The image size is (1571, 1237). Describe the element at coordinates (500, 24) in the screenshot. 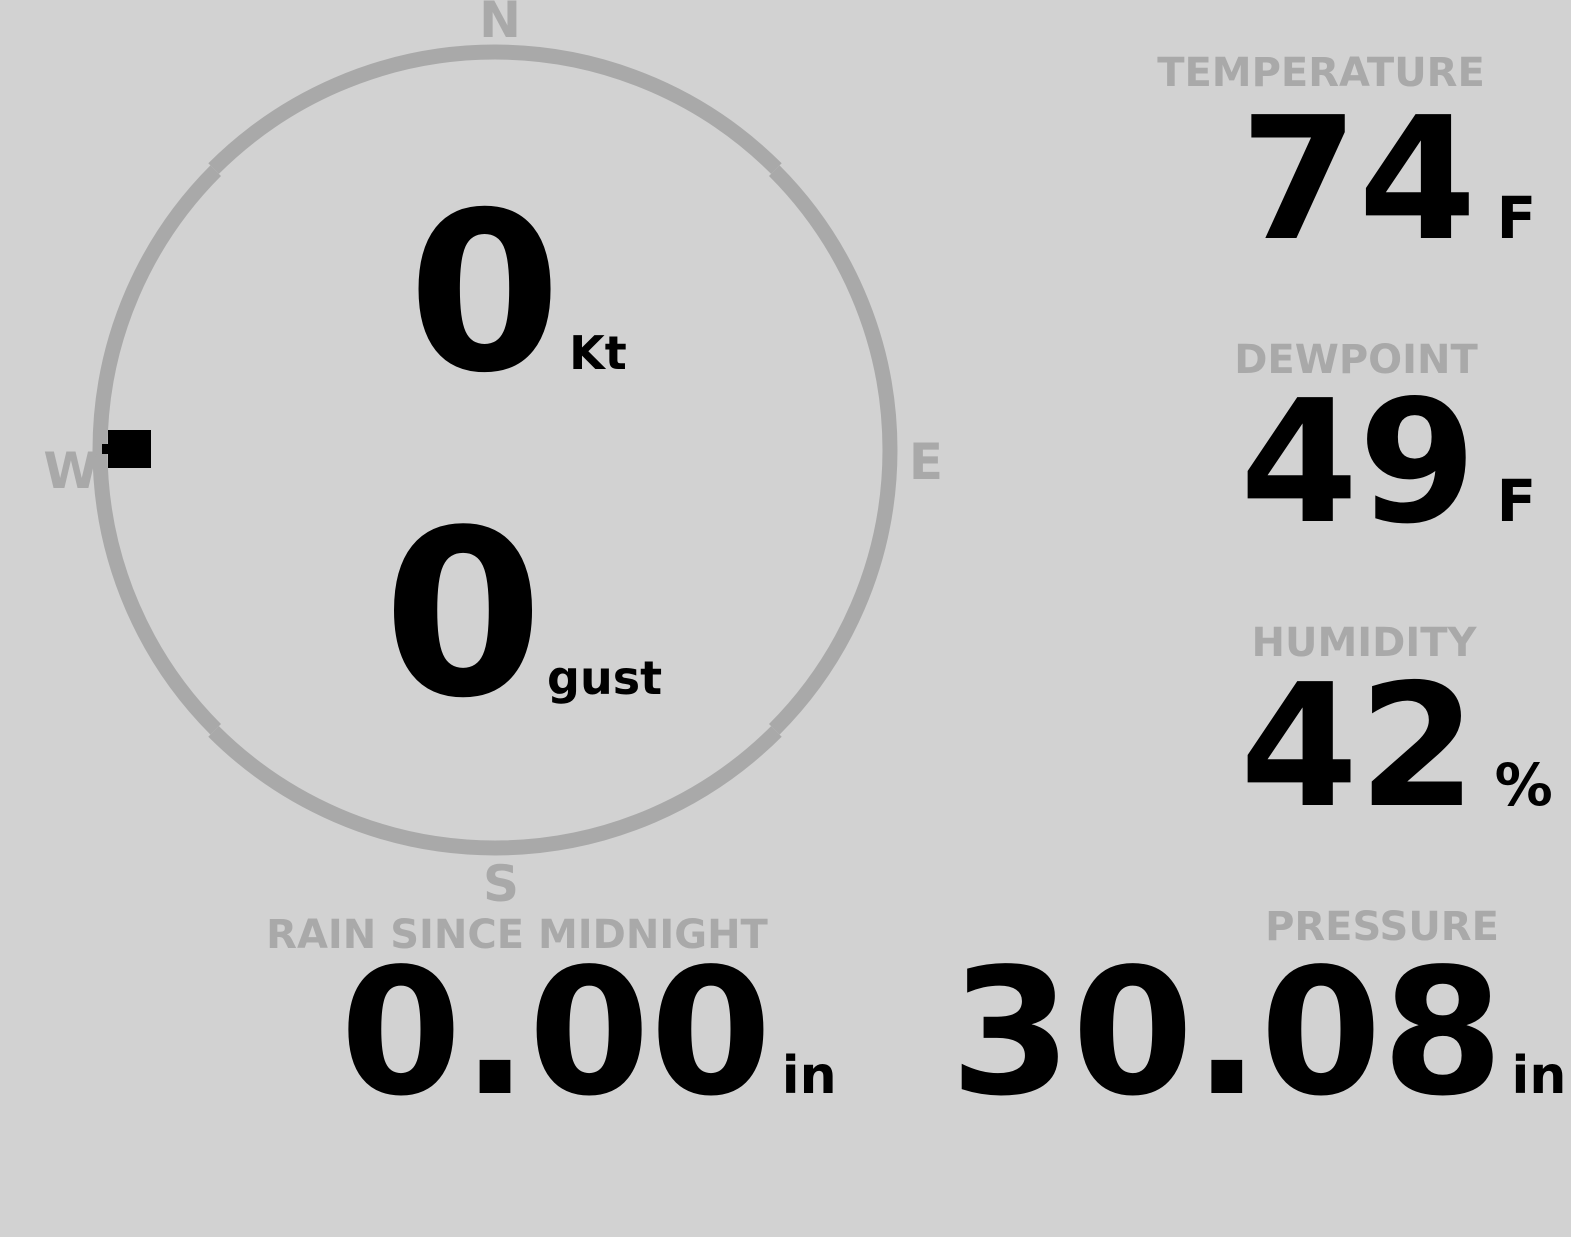

I see `compass-label-north: N` at that location.